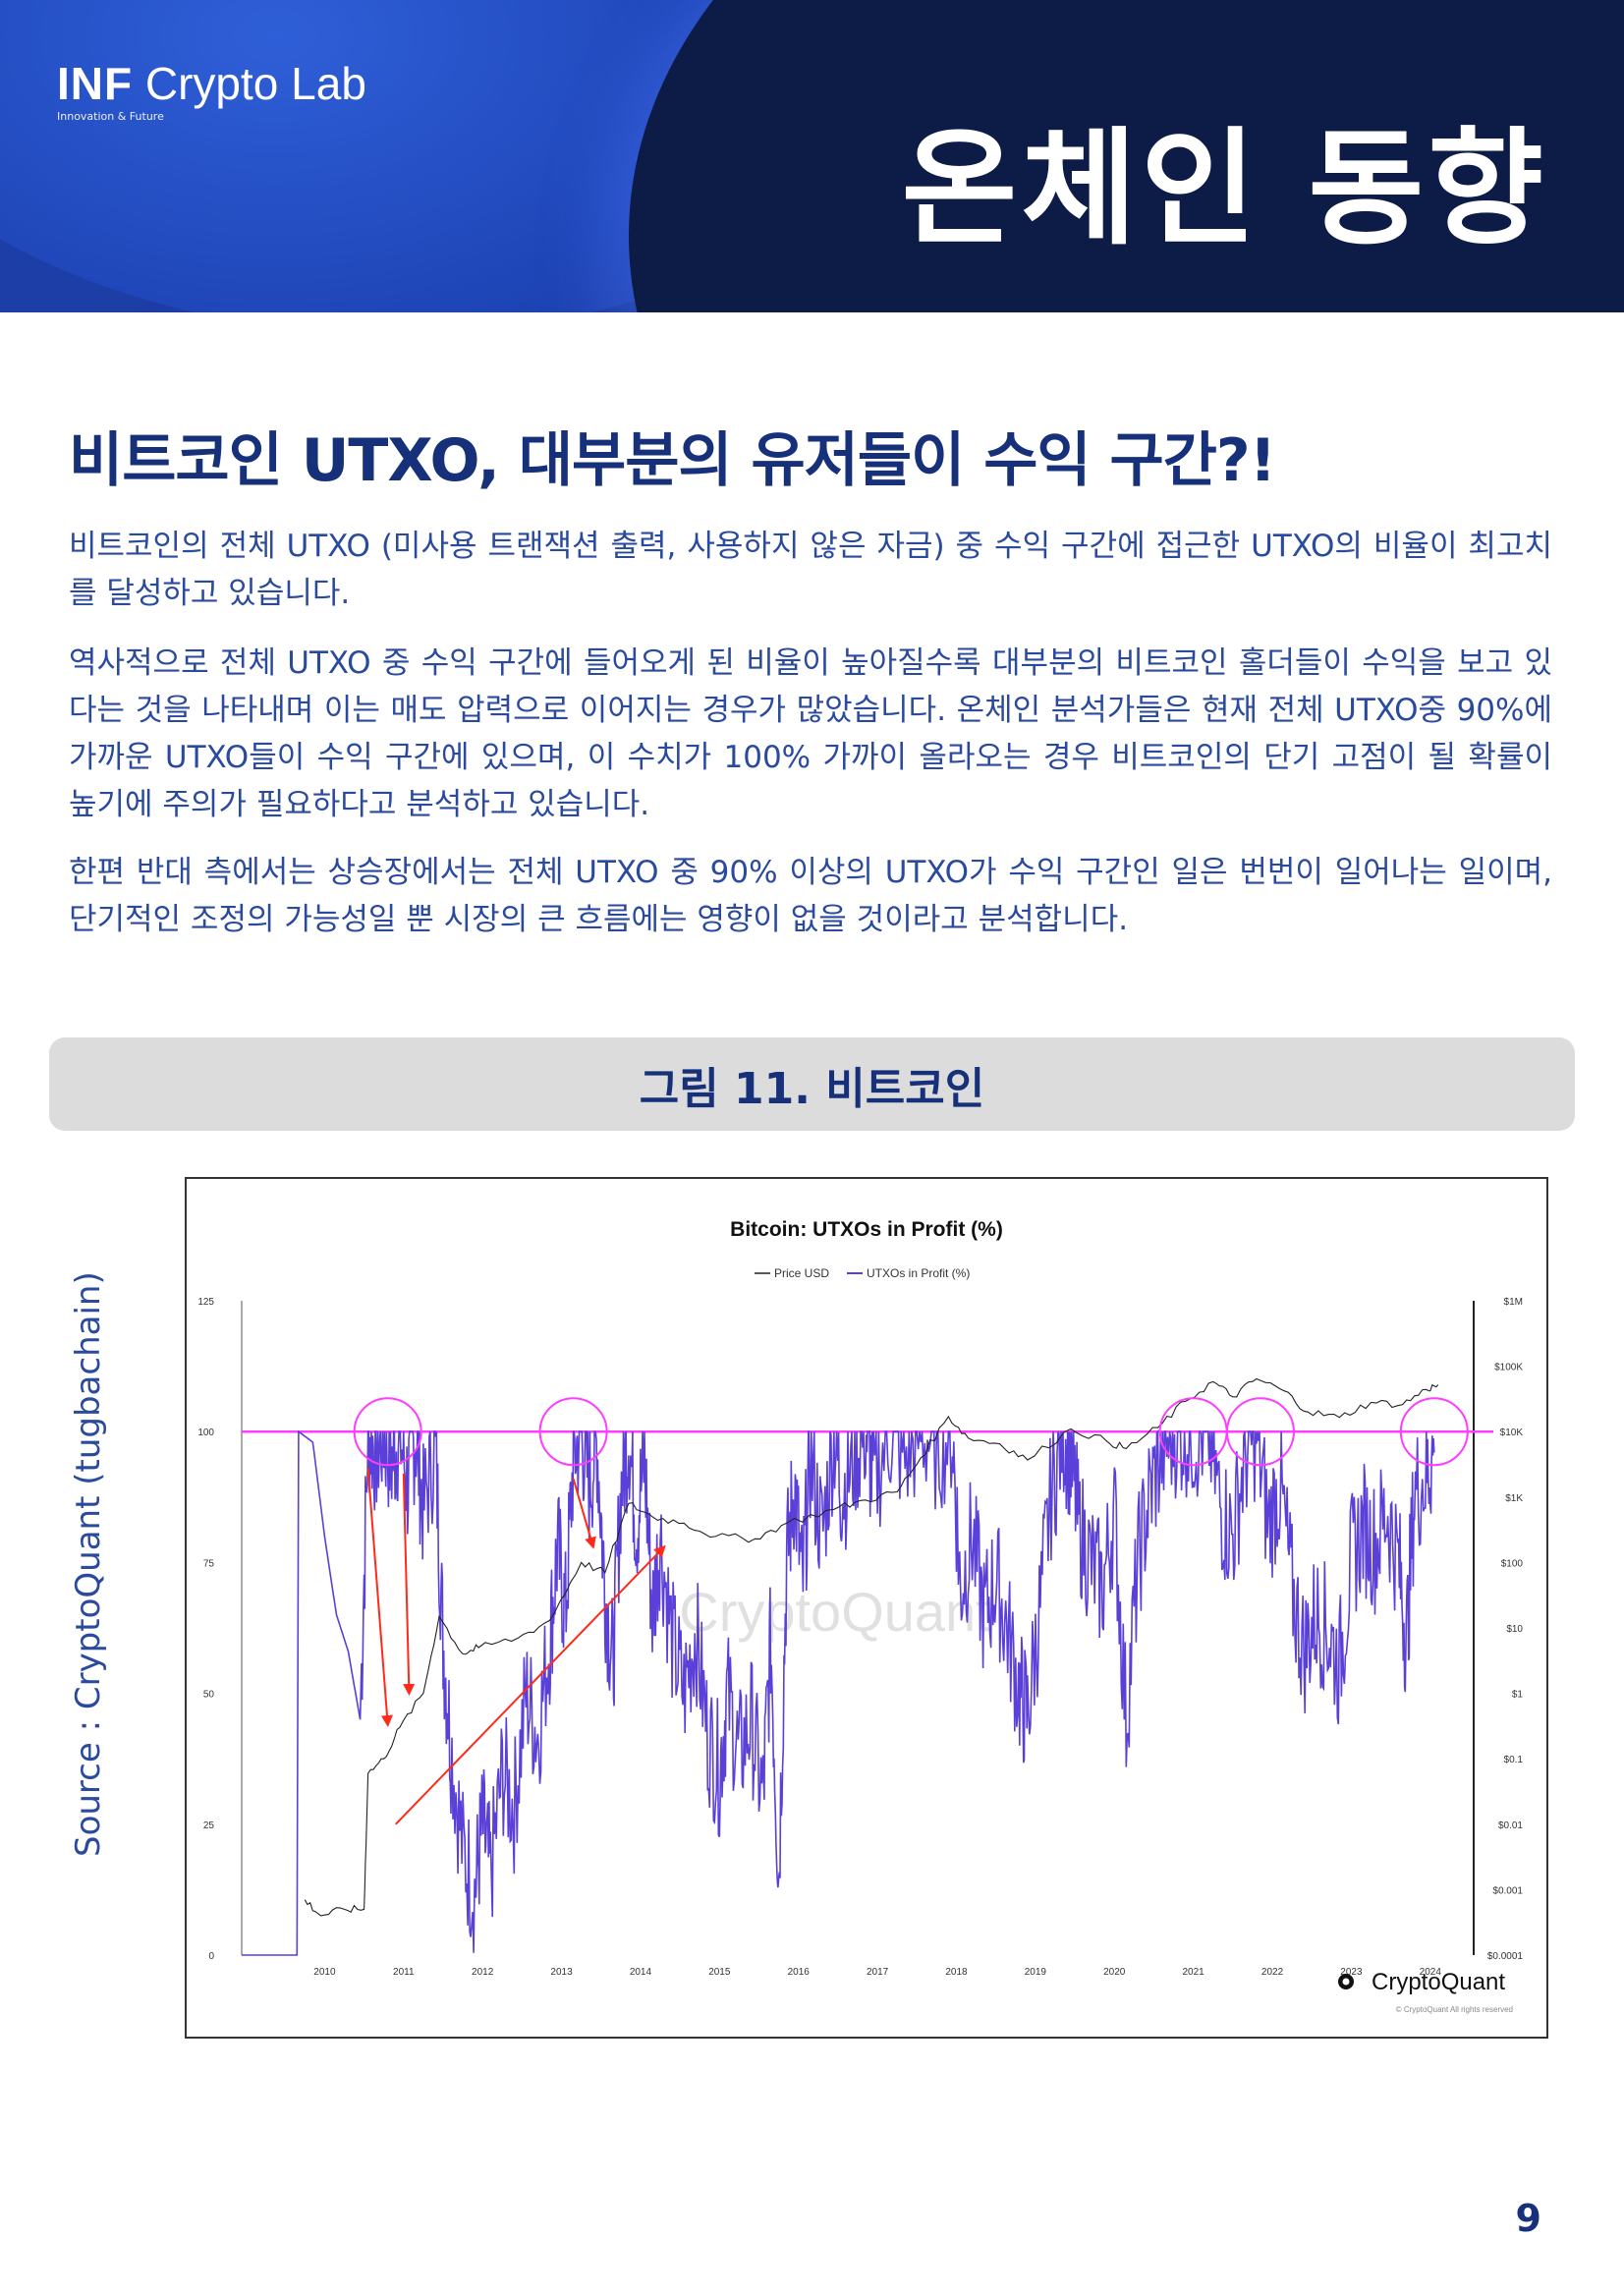 The height and width of the screenshot is (2296, 1624). Describe the element at coordinates (1518, 1695) in the screenshot. I see `y-right-tick: $1` at that location.